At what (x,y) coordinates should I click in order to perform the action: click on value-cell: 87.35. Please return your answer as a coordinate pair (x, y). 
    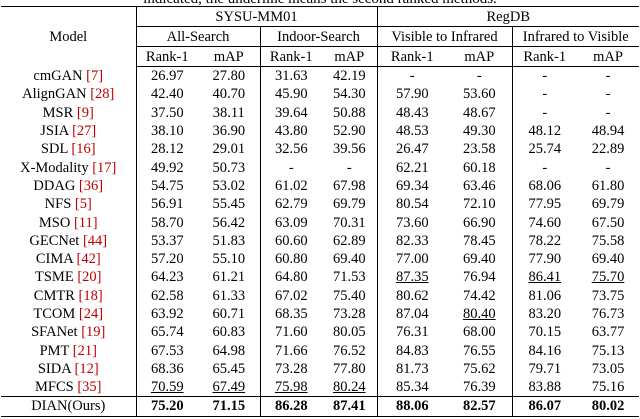
    Looking at the image, I should click on (412, 277).